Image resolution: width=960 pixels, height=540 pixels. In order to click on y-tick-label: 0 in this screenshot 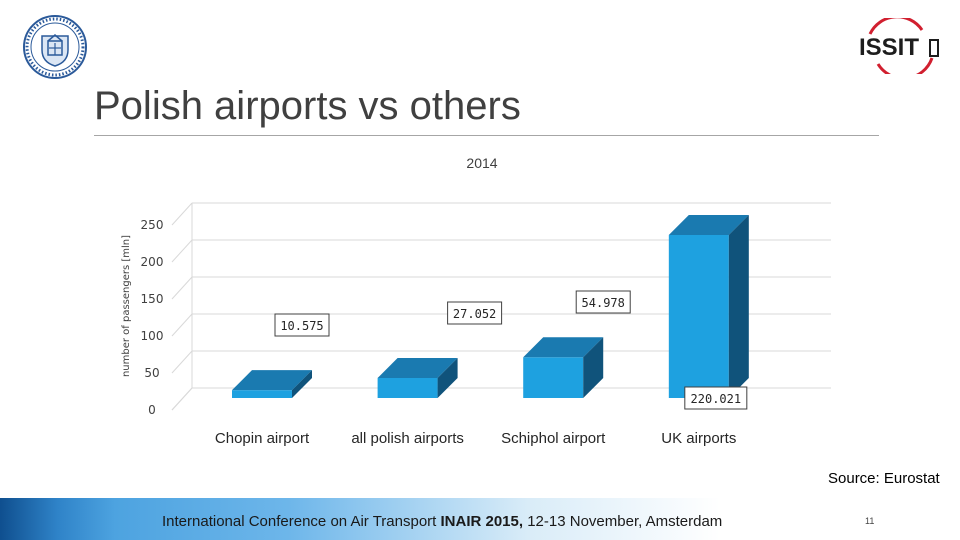, I will do `click(152, 410)`.